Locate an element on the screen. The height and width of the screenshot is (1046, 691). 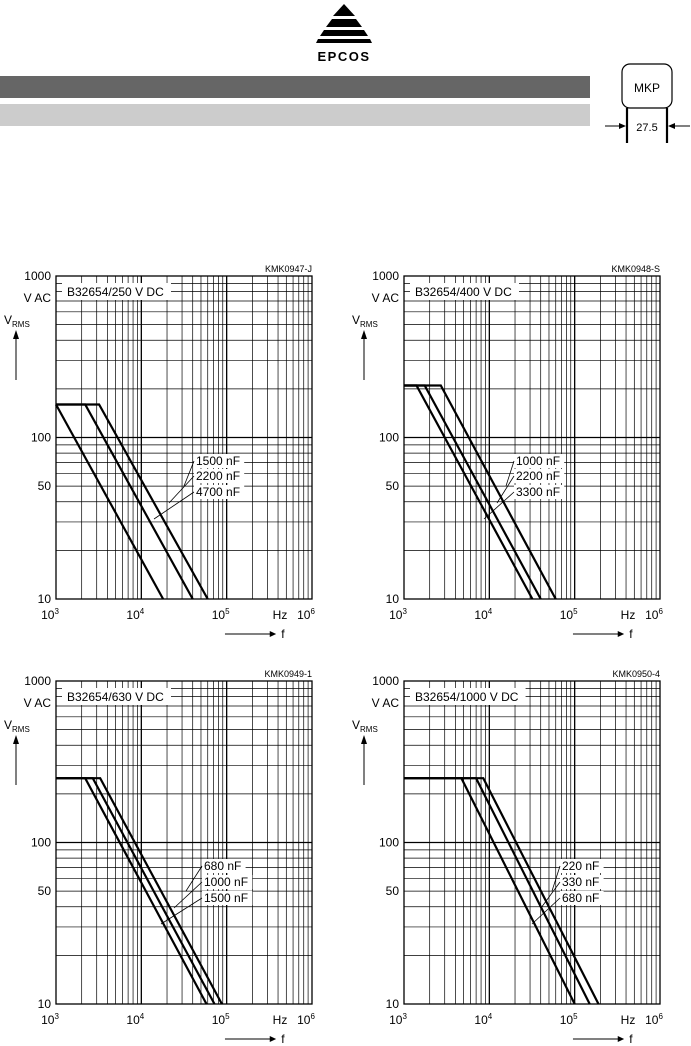
chart-code: KMK0950-4 is located at coordinates (636, 674).